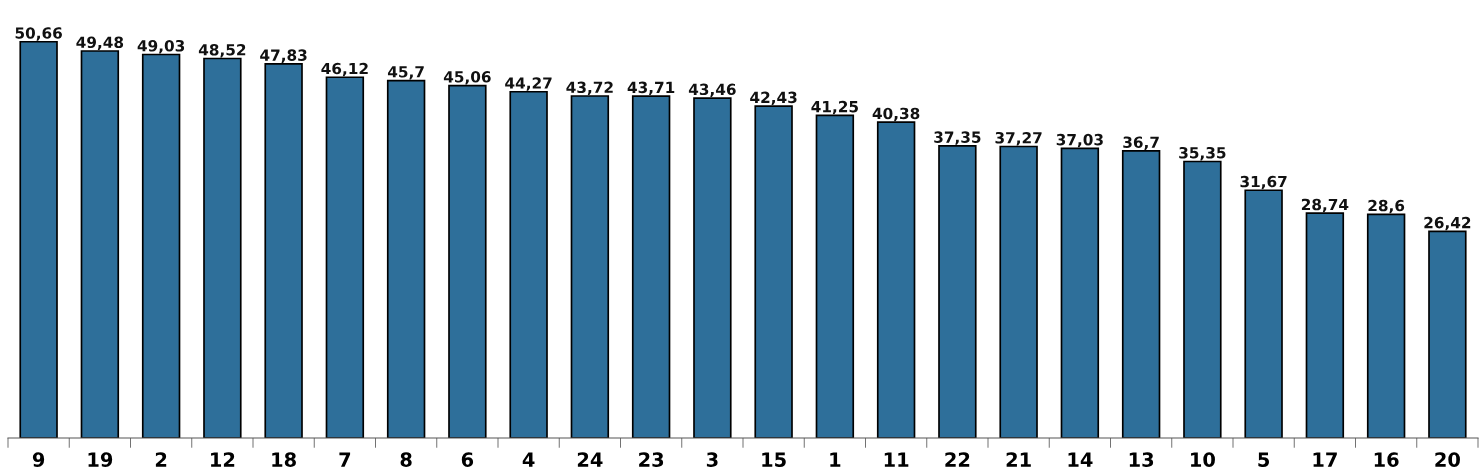  Describe the element at coordinates (1386, 206) in the screenshot. I see `data-label: 28,6` at that location.